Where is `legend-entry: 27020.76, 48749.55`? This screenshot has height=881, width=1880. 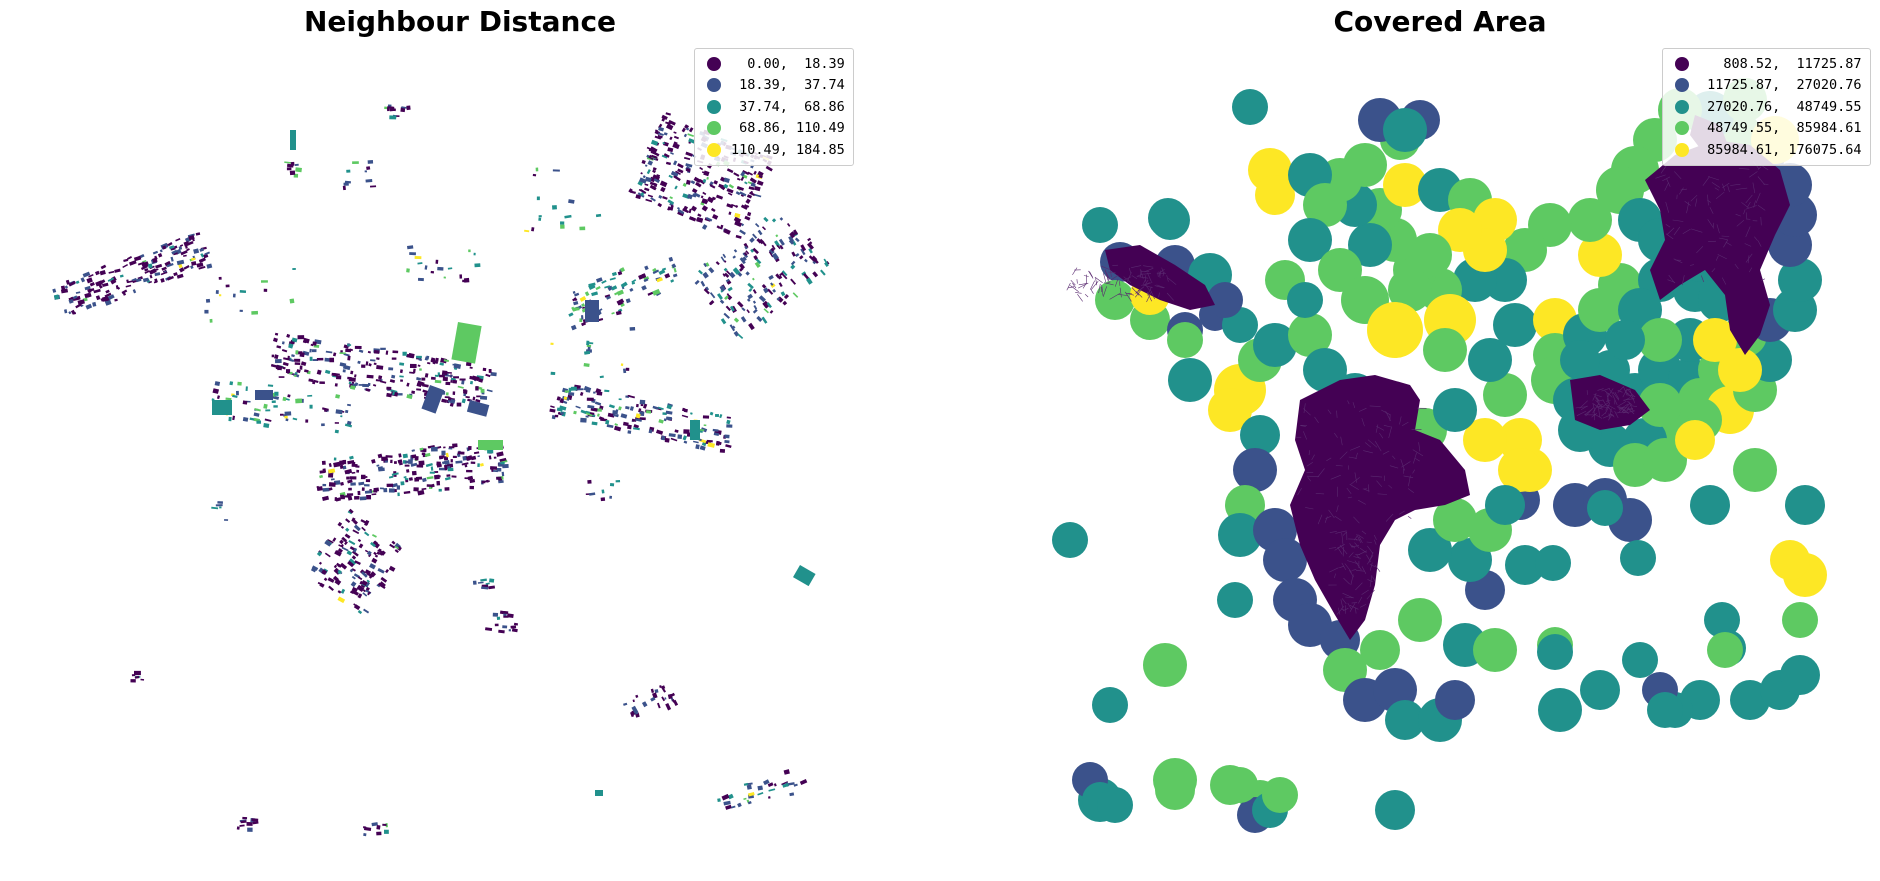
legend-entry: 27020.76, 48749.55 is located at coordinates (1766, 107).